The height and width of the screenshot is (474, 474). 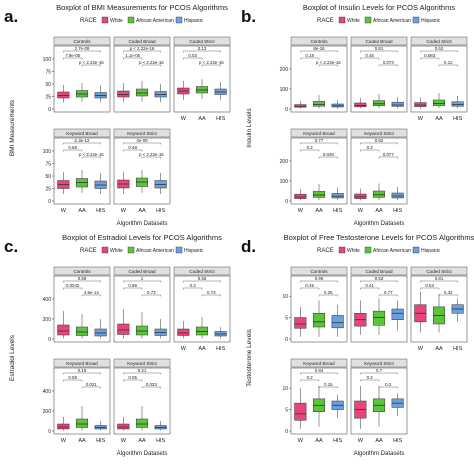 I want to click on y-tick-label: 100, so click(x=284, y=90).